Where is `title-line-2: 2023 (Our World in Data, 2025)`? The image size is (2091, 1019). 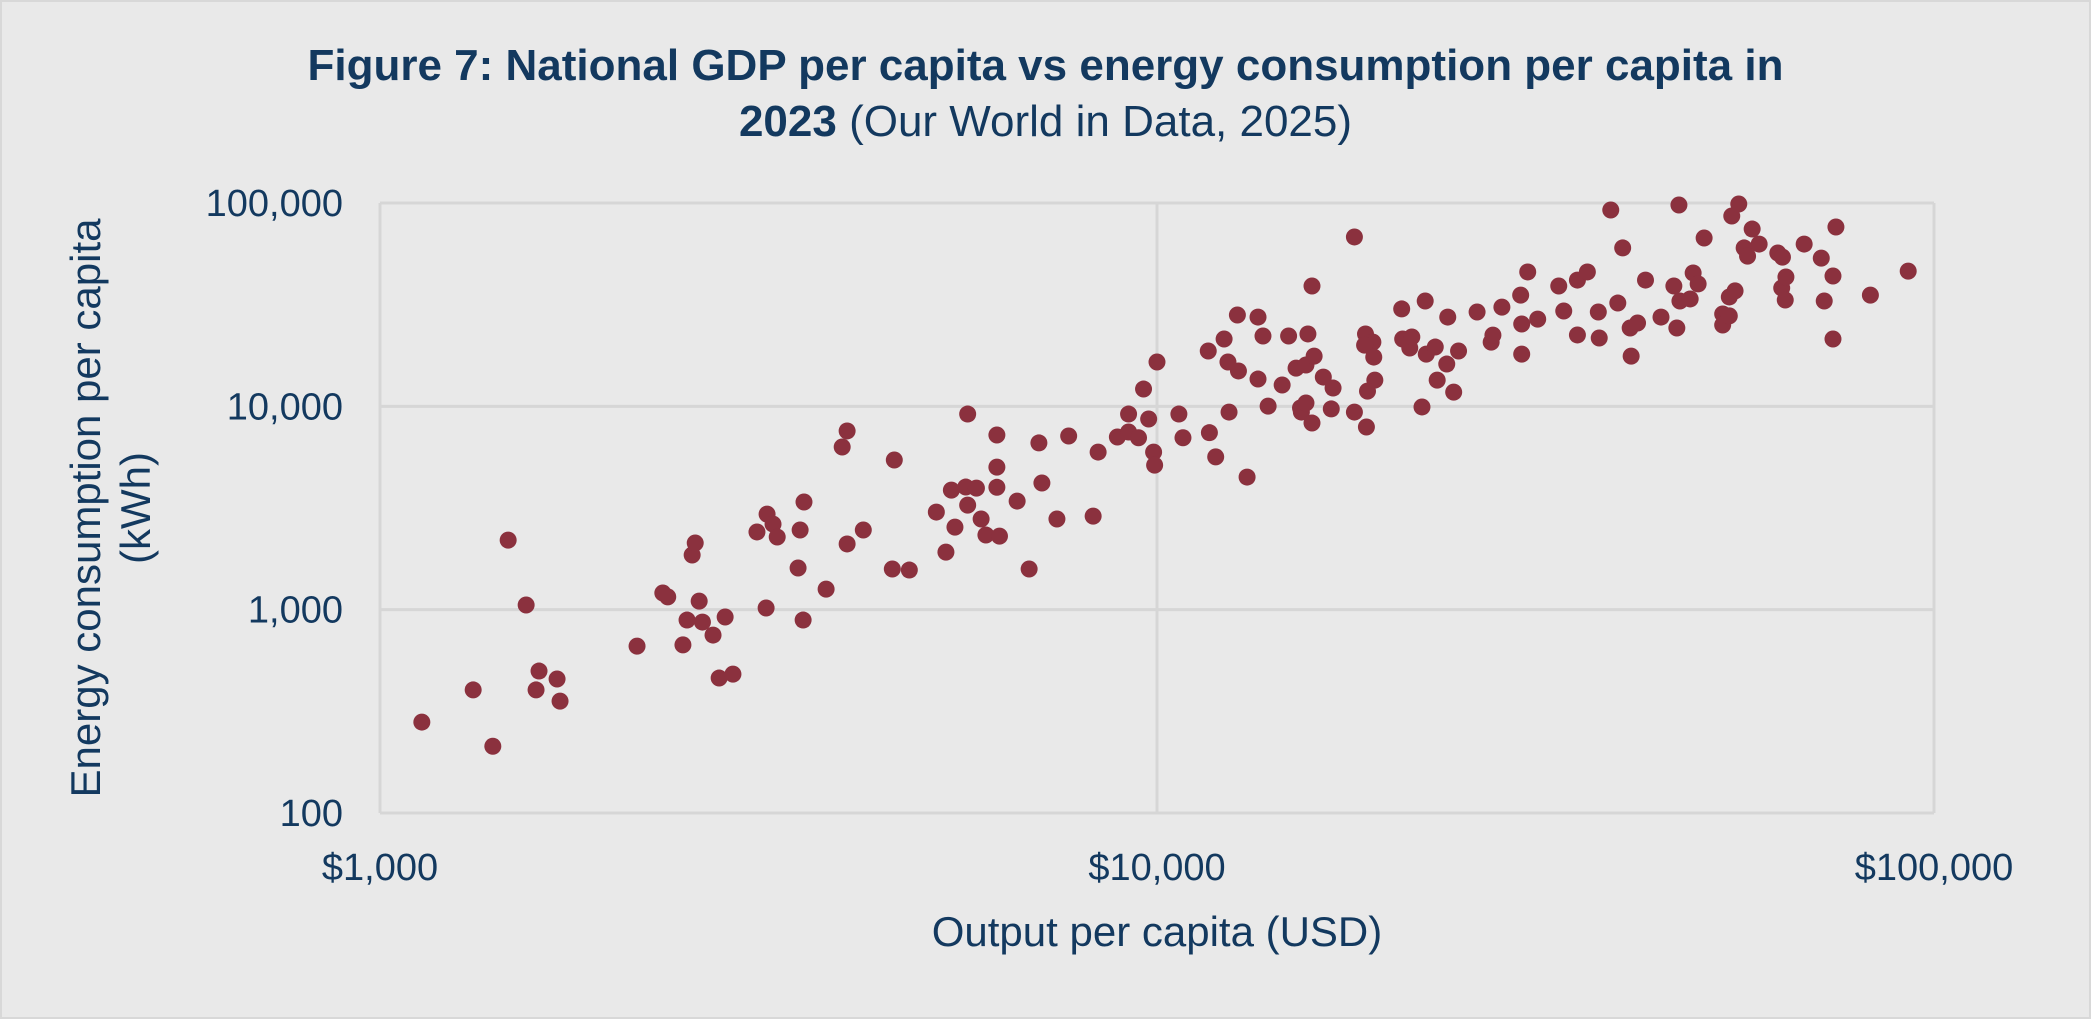 title-line-2: 2023 (Our World in Data, 2025) is located at coordinates (1045, 122).